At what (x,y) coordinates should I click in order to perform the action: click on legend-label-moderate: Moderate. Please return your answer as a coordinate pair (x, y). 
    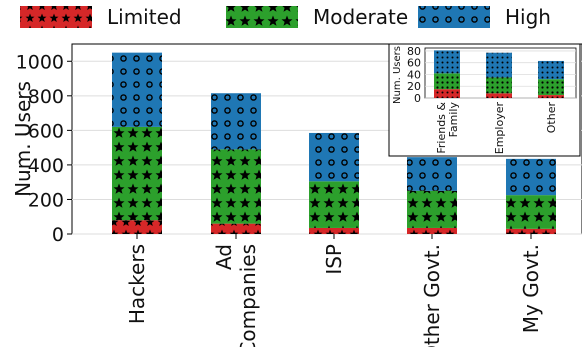
    Looking at the image, I should click on (360, 17).